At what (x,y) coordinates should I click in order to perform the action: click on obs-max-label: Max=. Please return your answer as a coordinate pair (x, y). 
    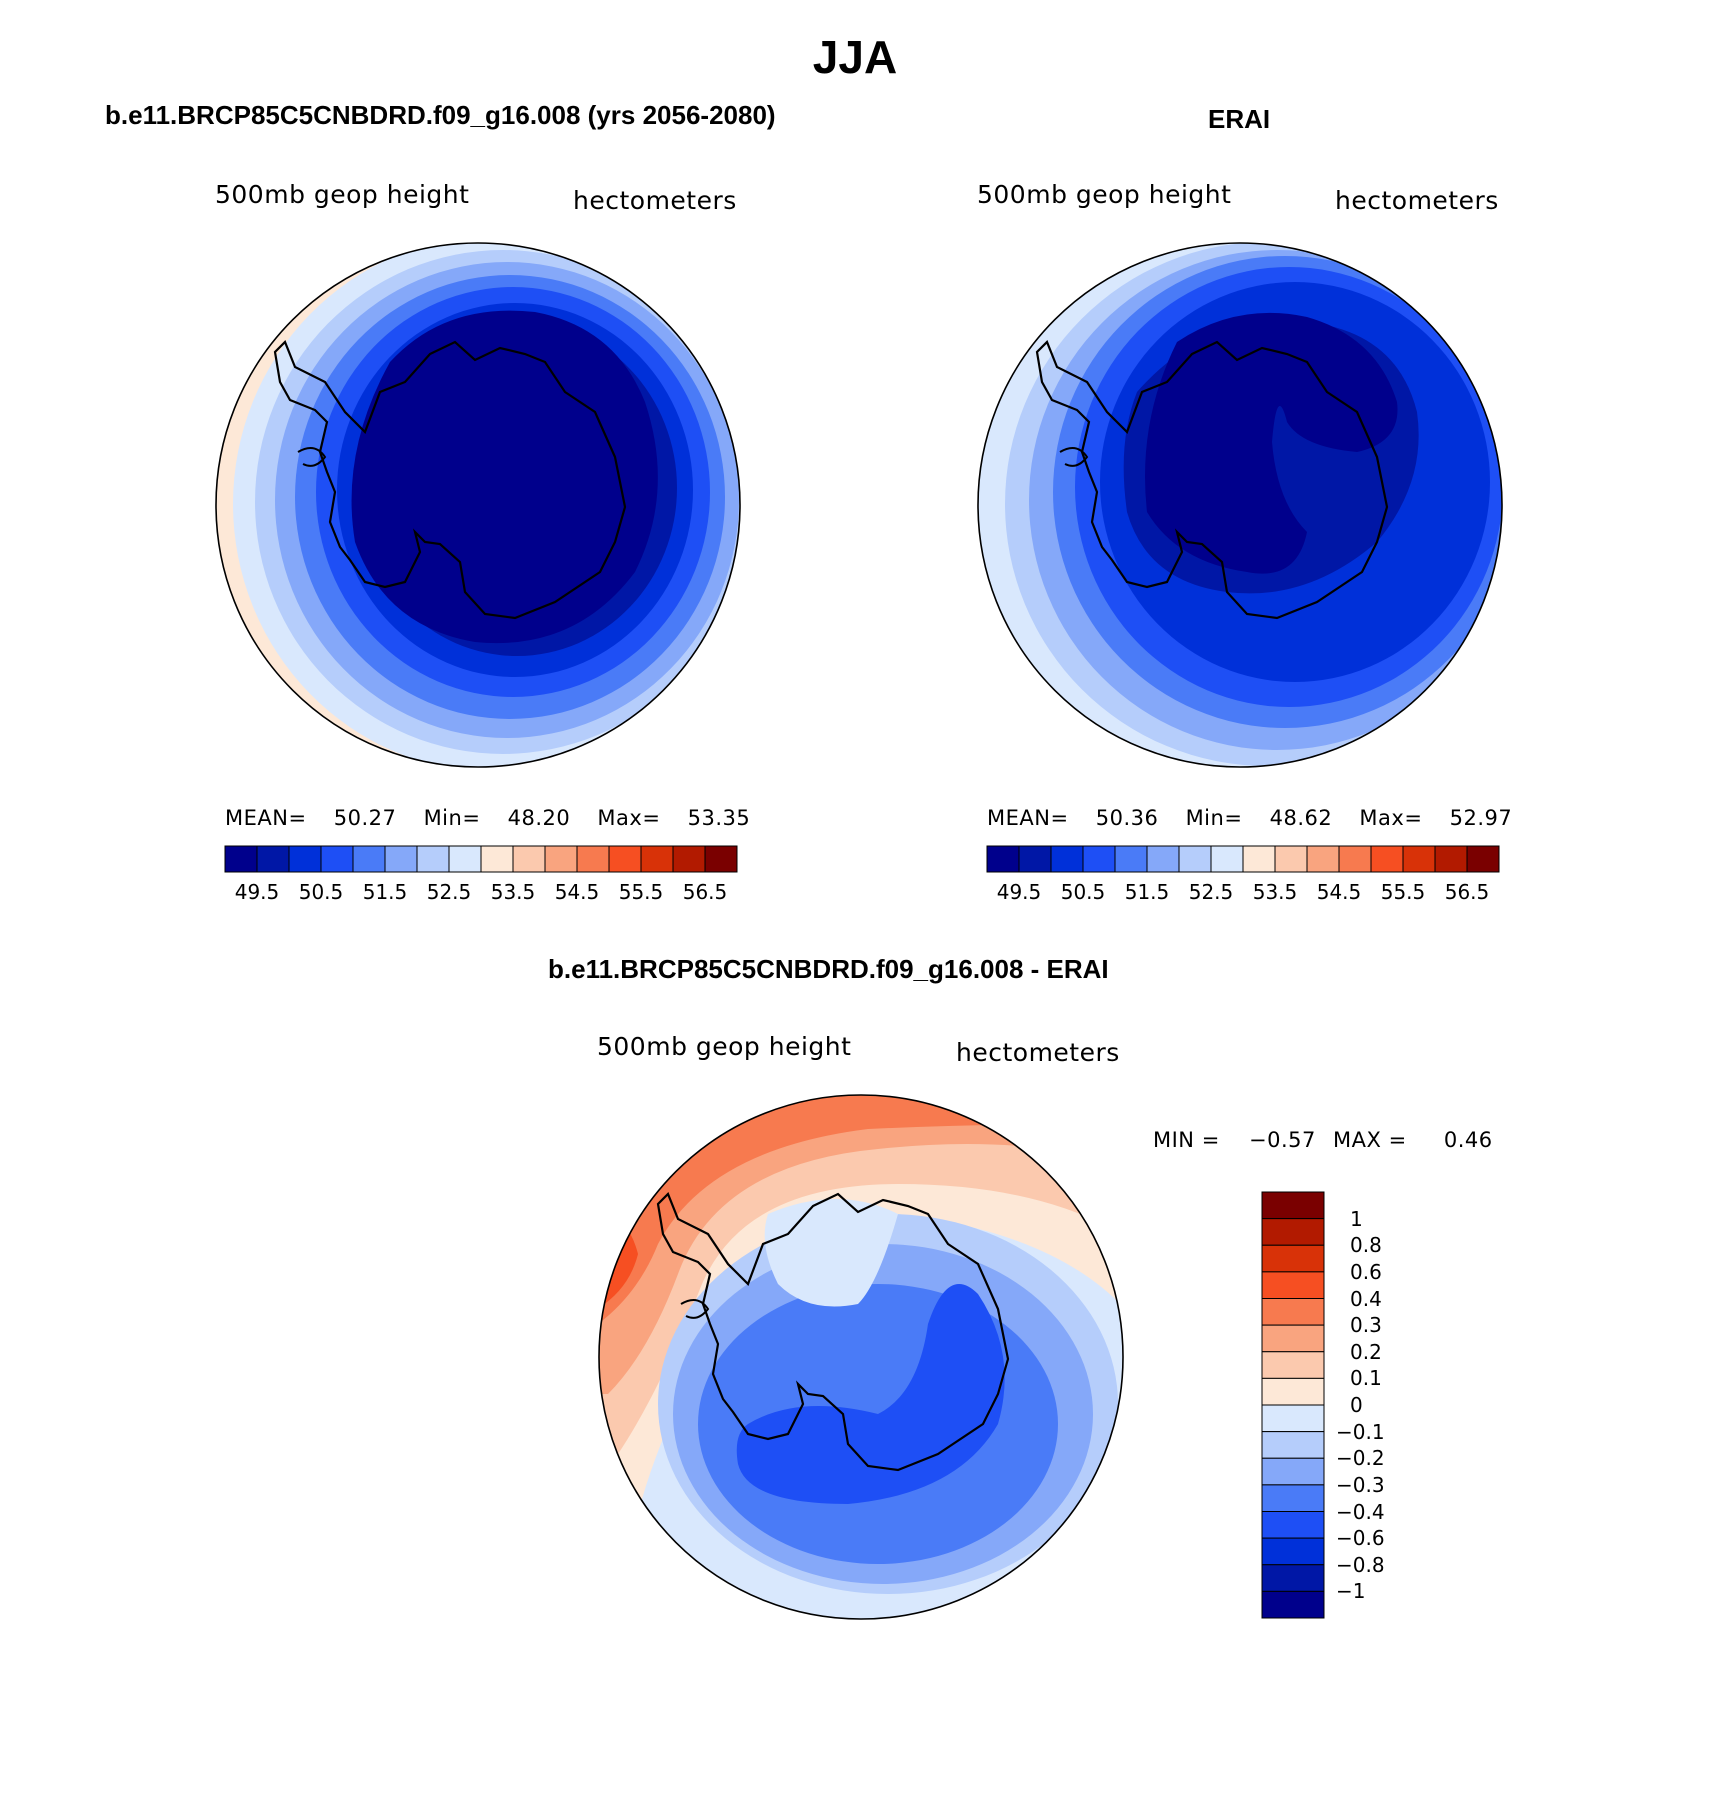
    Looking at the image, I should click on (1391, 818).